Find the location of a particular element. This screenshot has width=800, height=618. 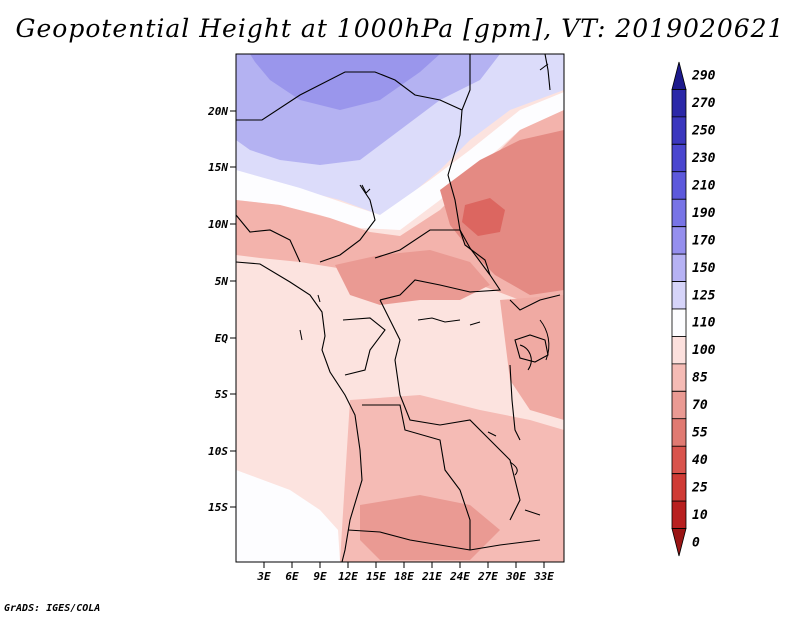

lat-label-5n: 5N is located at coordinates (222, 281).